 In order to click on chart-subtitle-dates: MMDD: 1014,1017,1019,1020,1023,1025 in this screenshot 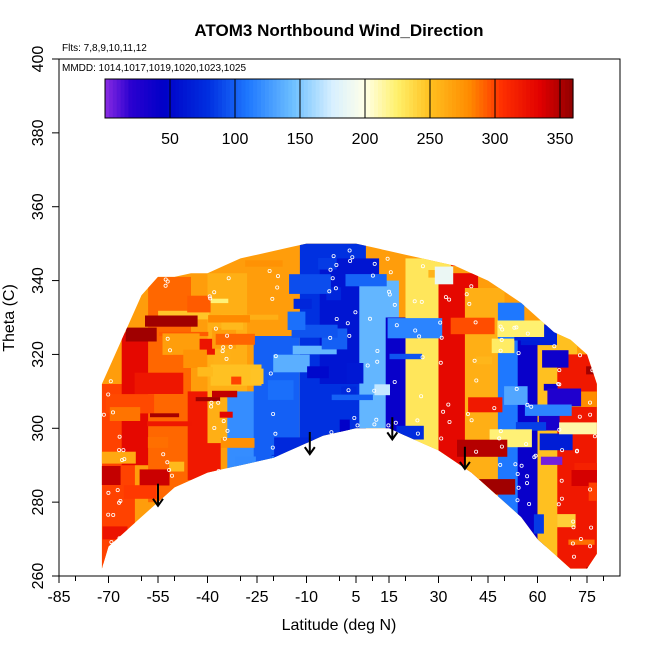, I will do `click(154, 68)`.